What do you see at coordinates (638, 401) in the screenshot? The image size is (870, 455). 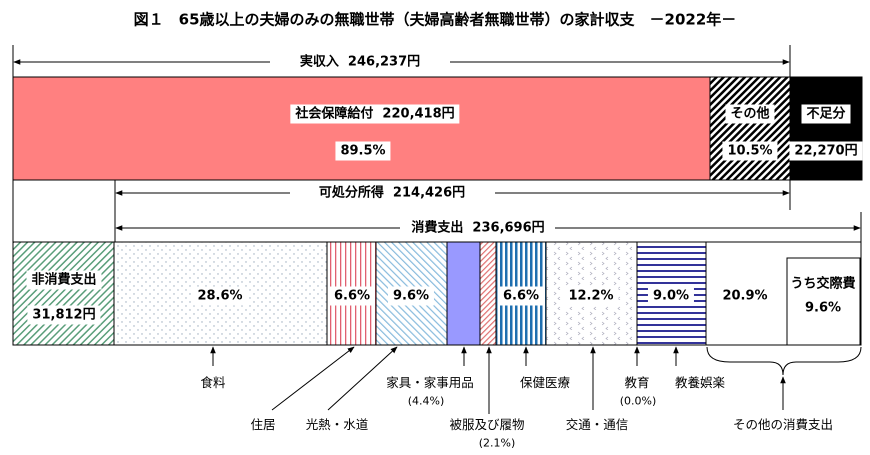 I see `education-pct: (0.0%)` at bounding box center [638, 401].